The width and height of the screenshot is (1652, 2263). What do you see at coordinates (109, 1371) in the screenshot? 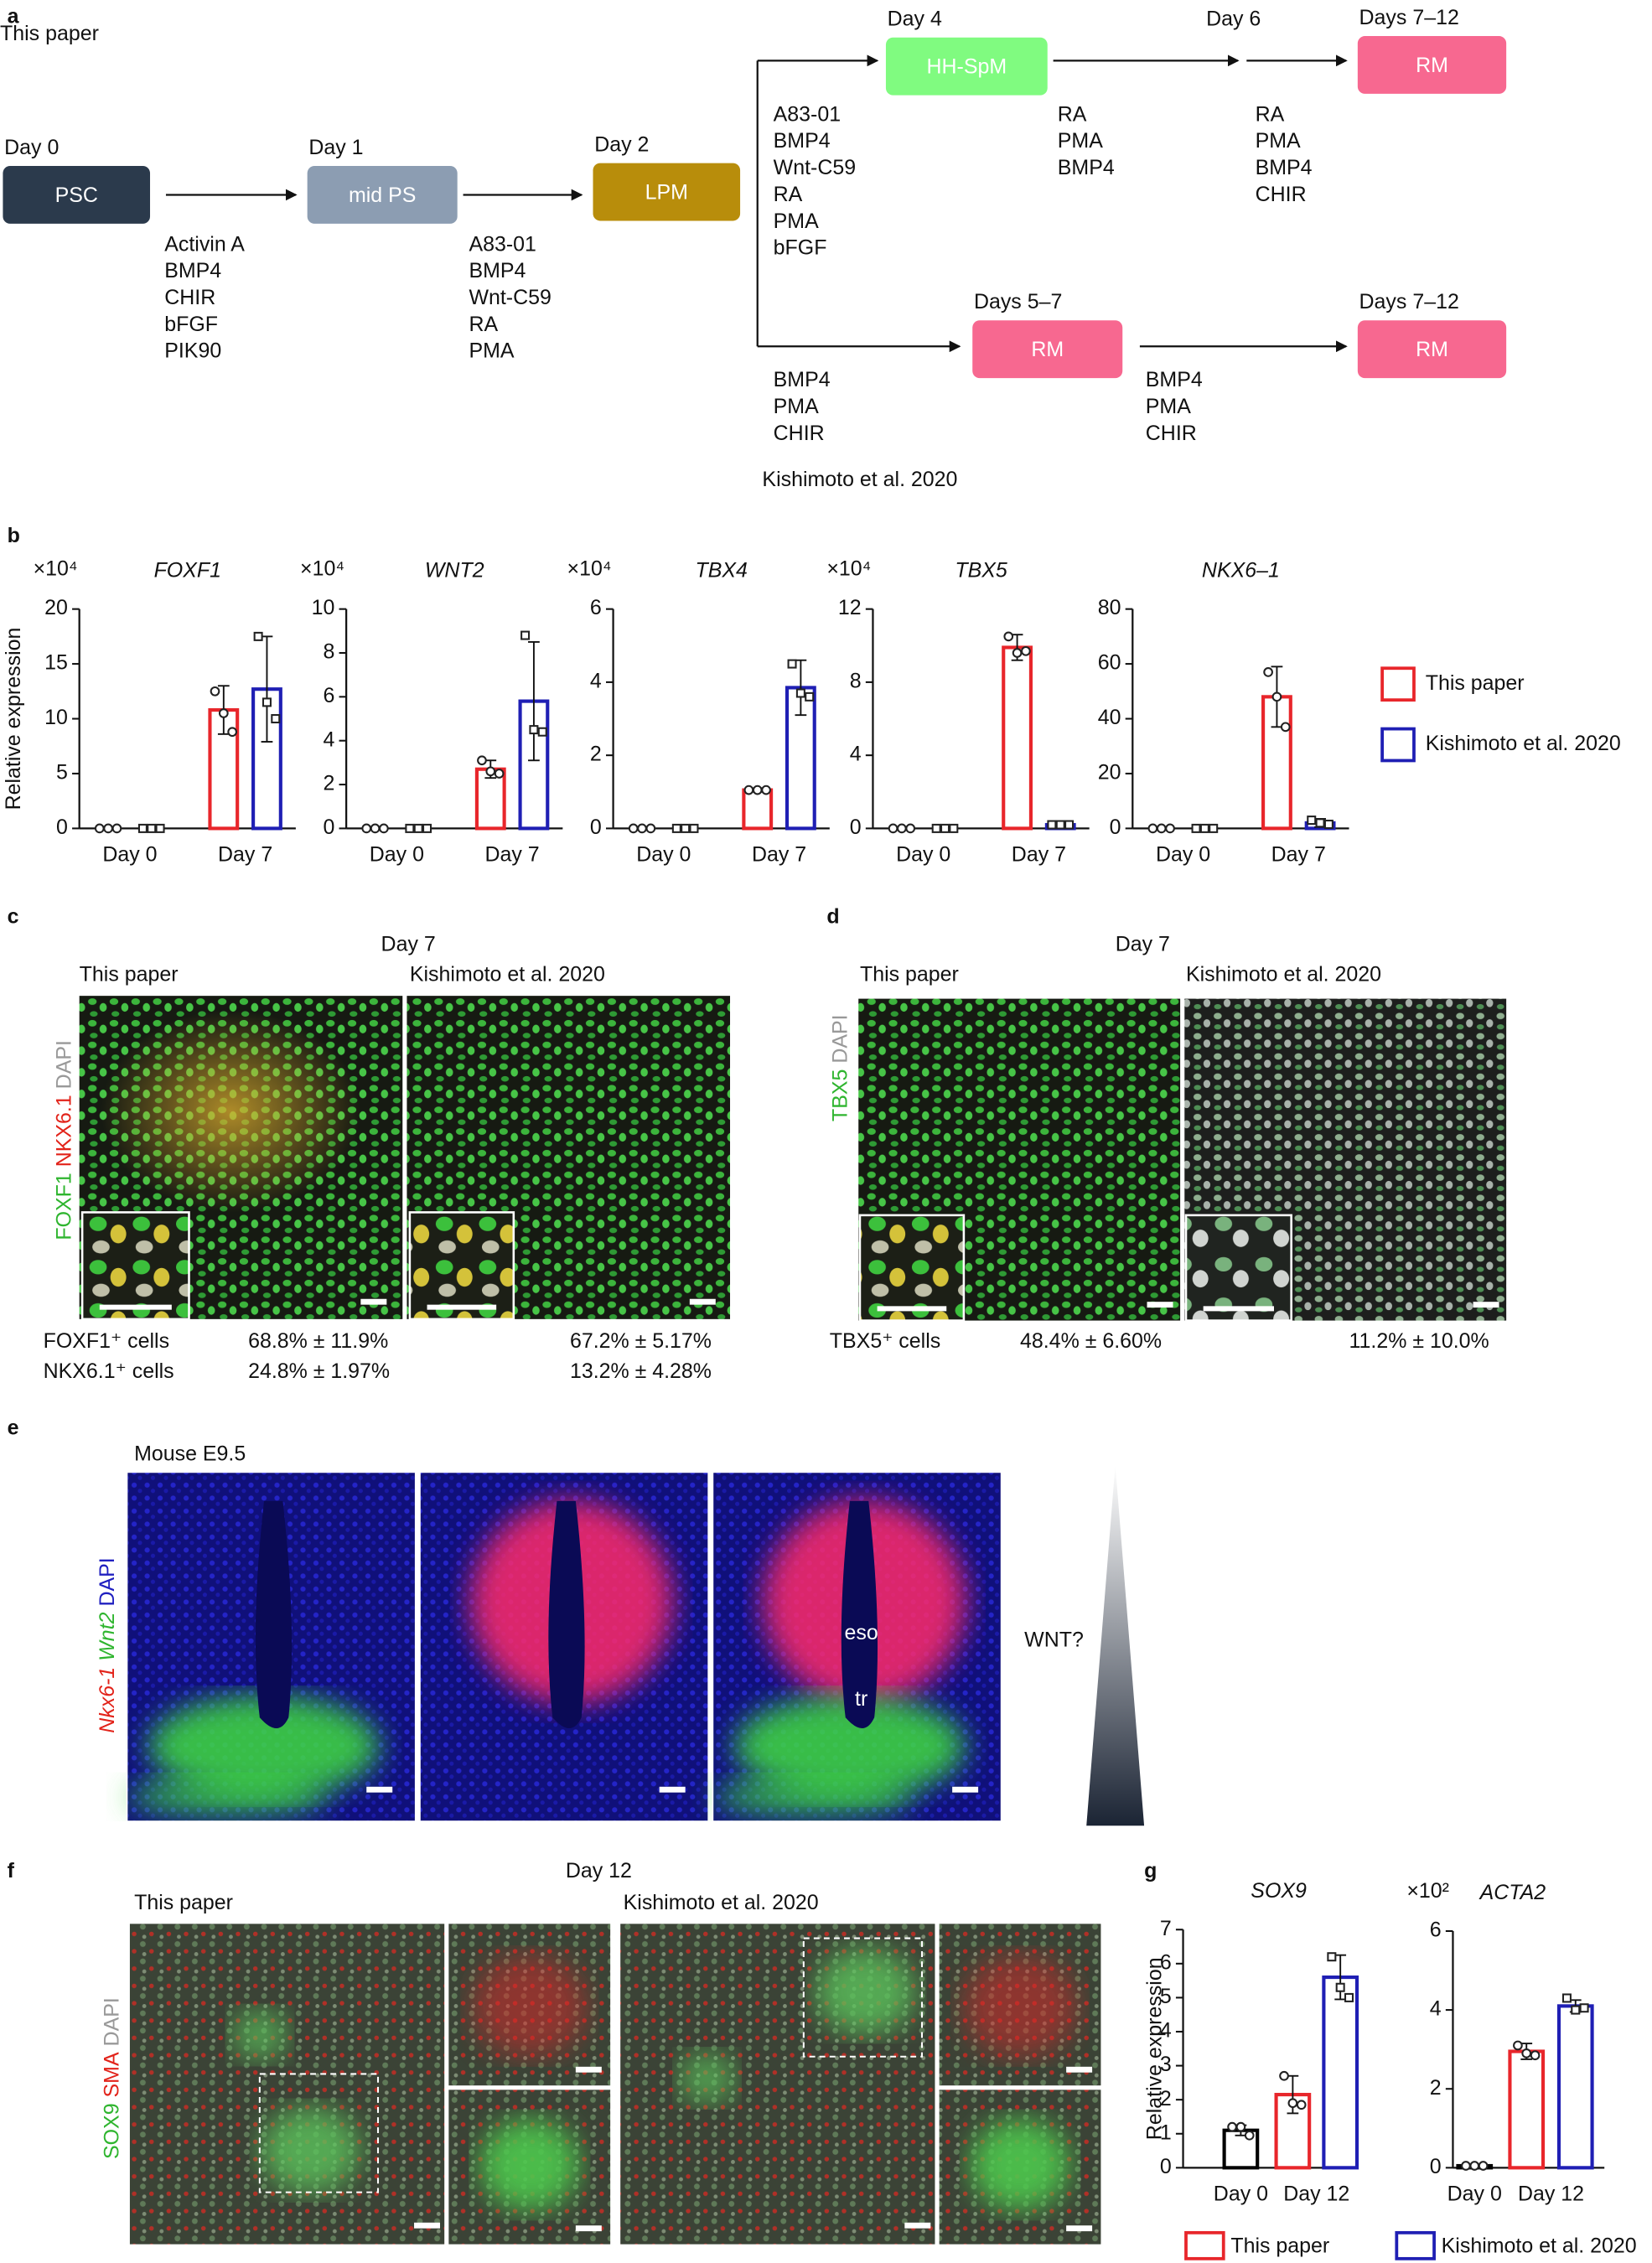
I see `row-label: NKX6.1⁺ cells` at bounding box center [109, 1371].